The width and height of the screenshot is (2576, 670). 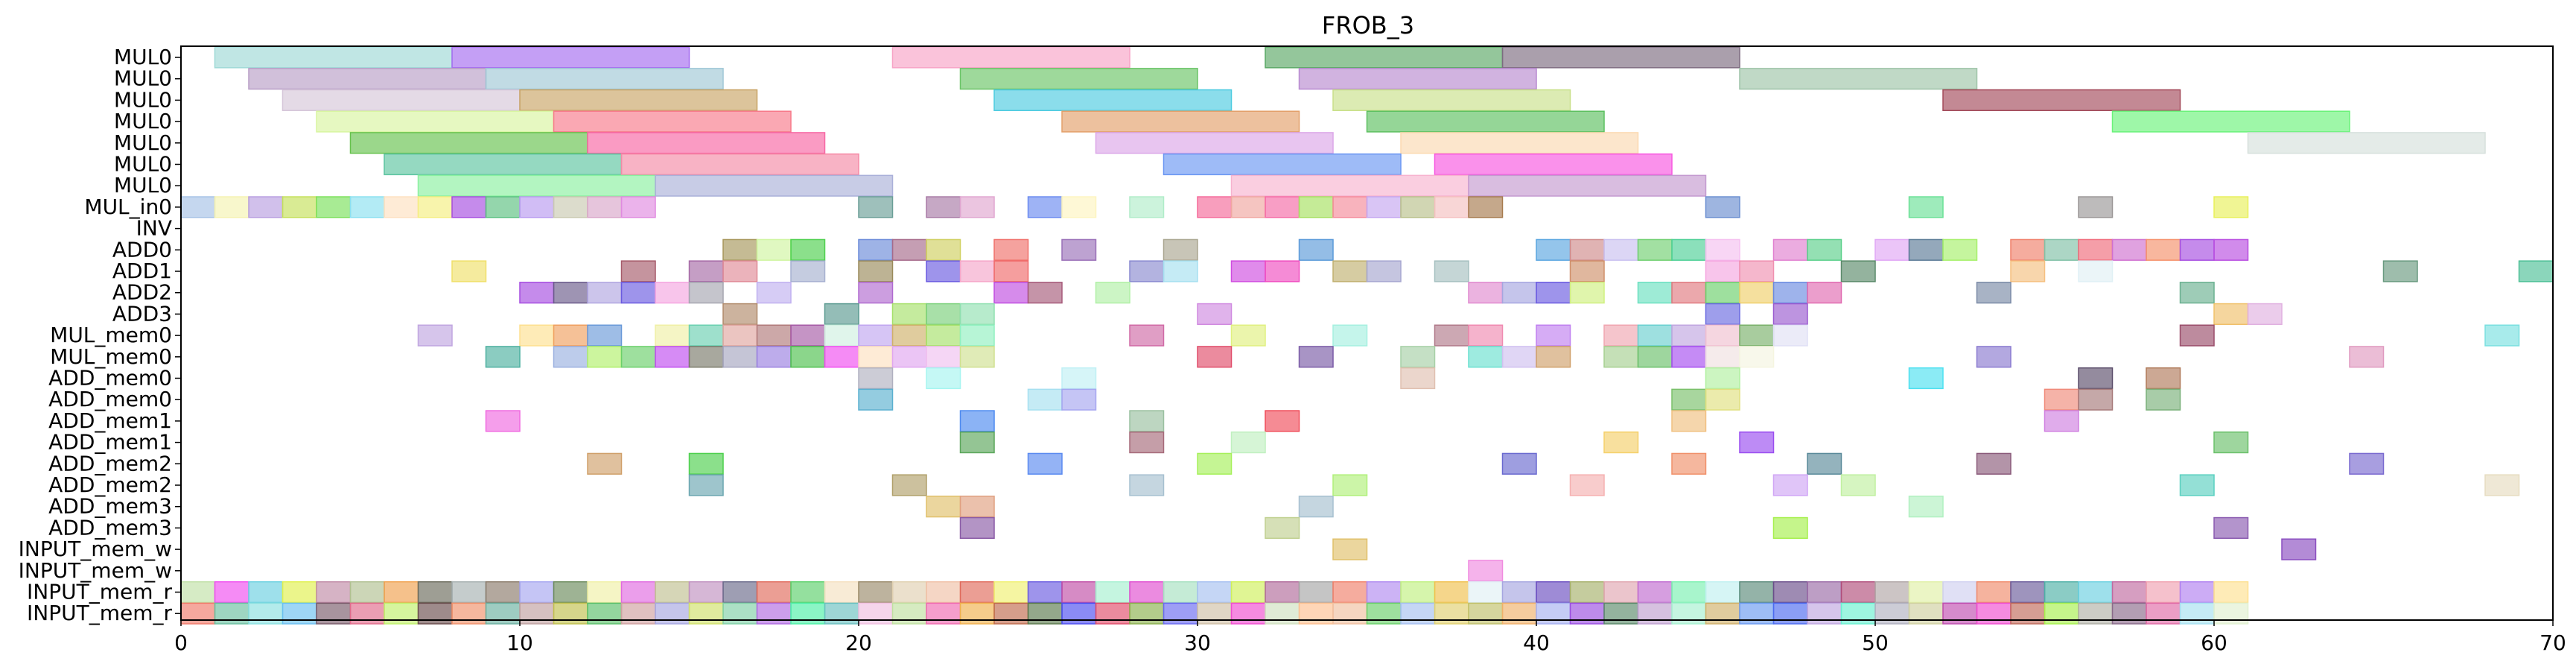 What do you see at coordinates (110, 421) in the screenshot?
I see `lane-label: ADD_mem1` at bounding box center [110, 421].